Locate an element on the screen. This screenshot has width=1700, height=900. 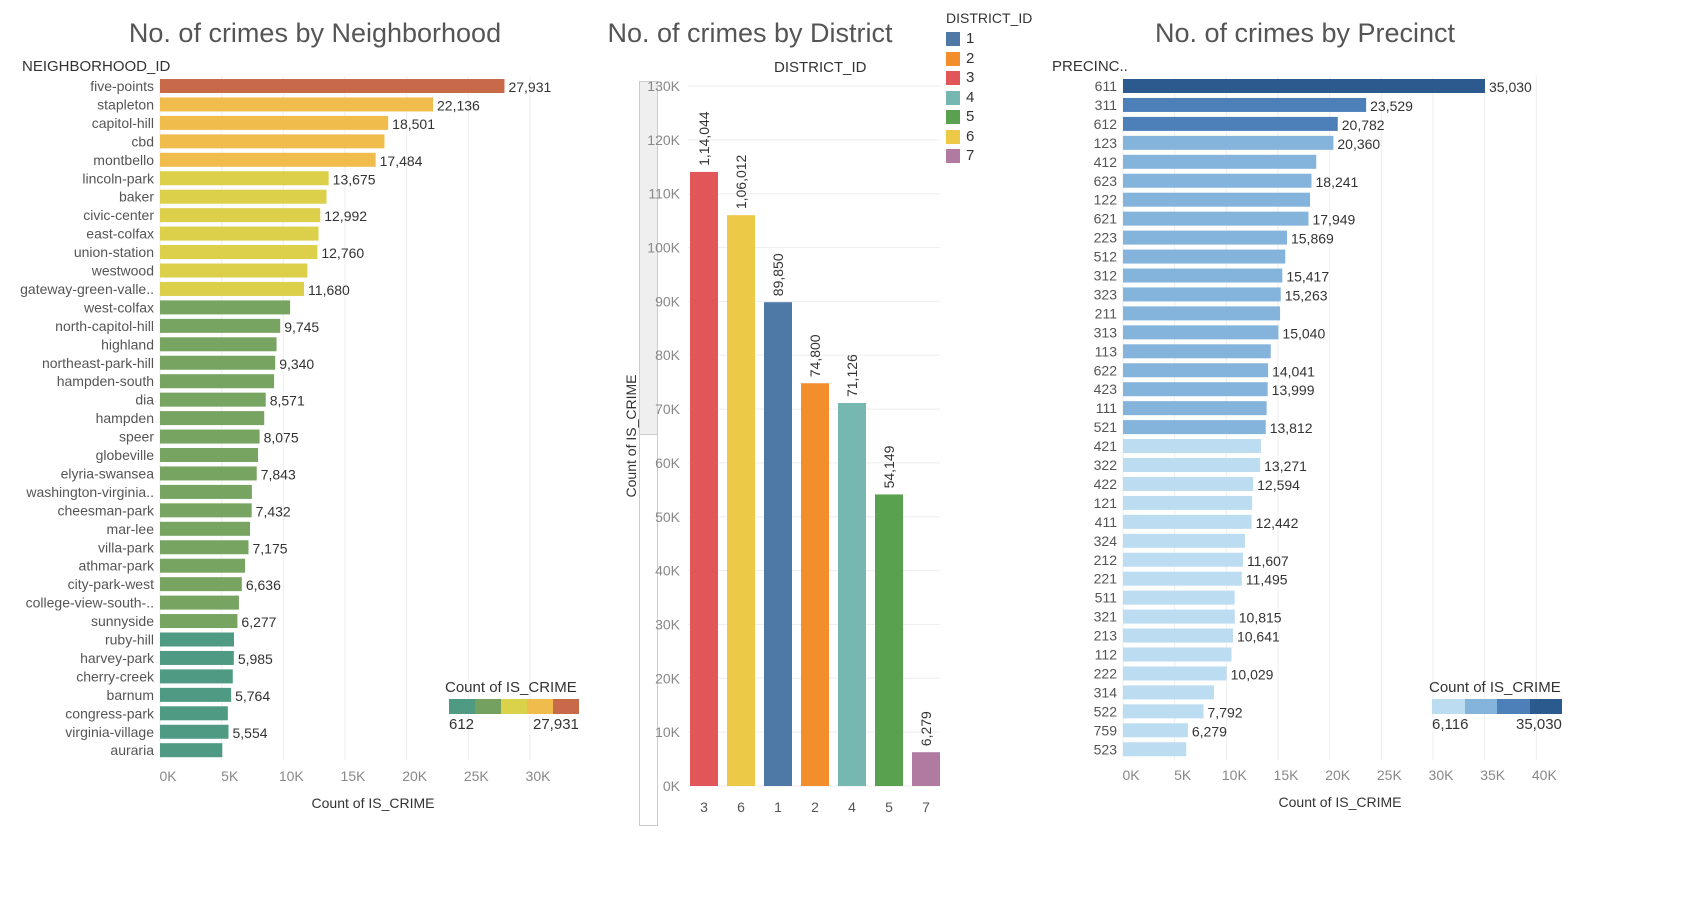
neighborhood-scrollbar is located at coordinates (648, 453).